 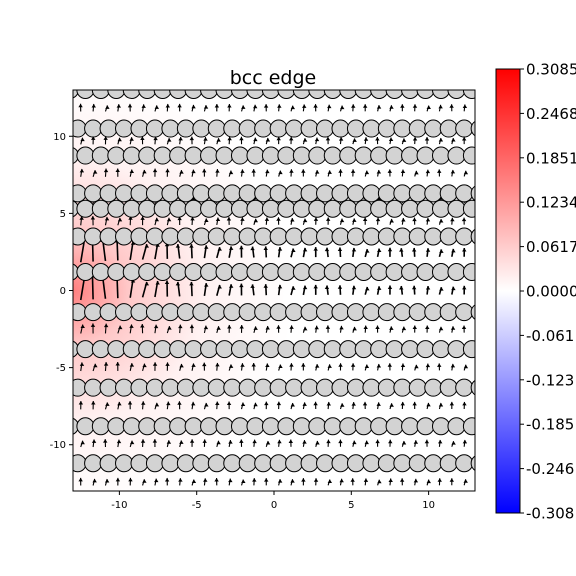 What do you see at coordinates (550, 380) in the screenshot?
I see `colorbar-tick-label: -0.123` at bounding box center [550, 380].